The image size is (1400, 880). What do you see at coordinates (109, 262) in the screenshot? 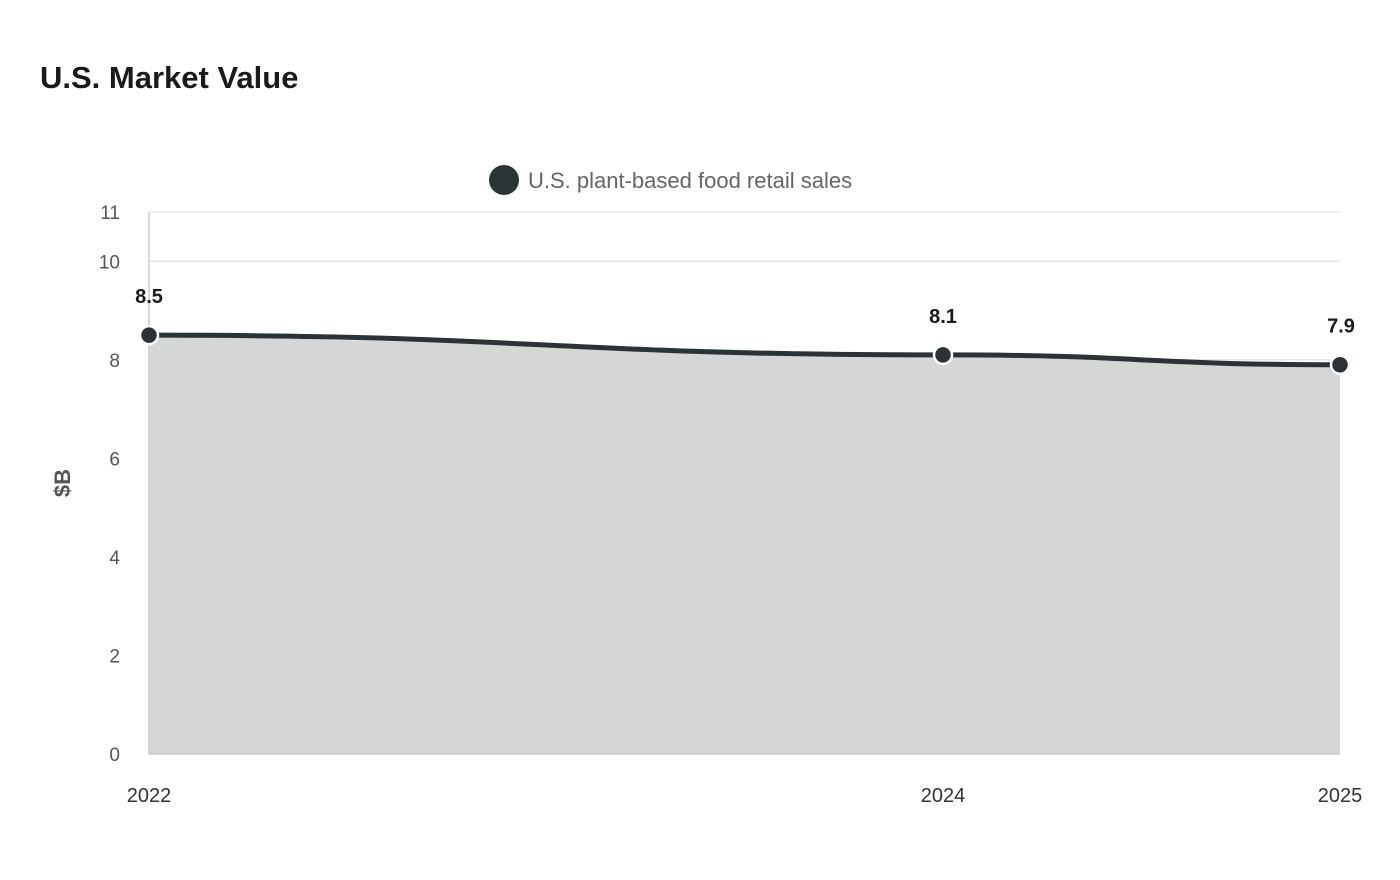
I see `y-tick-label: 10` at bounding box center [109, 262].